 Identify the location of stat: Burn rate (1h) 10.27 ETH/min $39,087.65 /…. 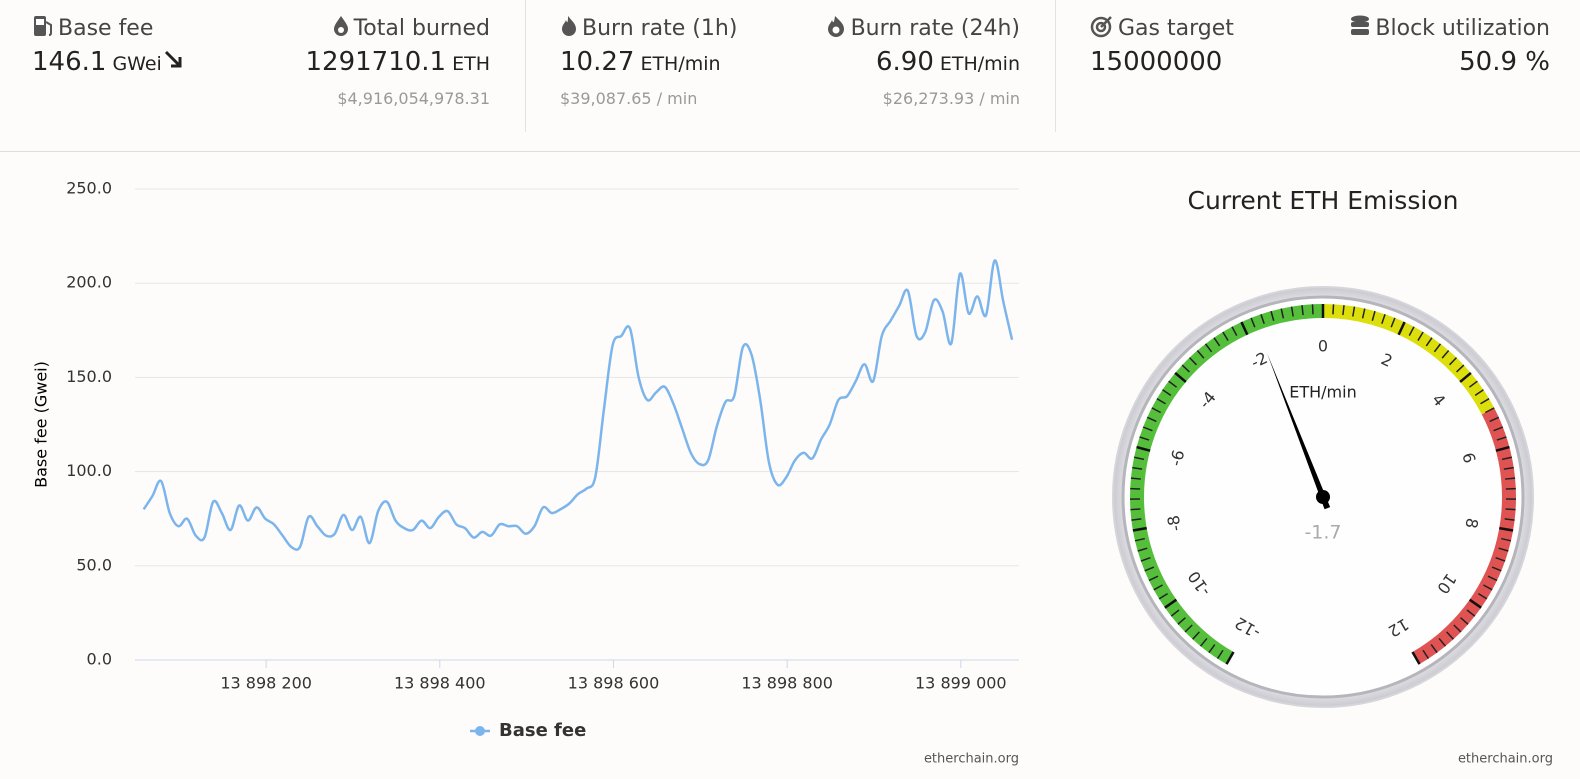
(648, 61).